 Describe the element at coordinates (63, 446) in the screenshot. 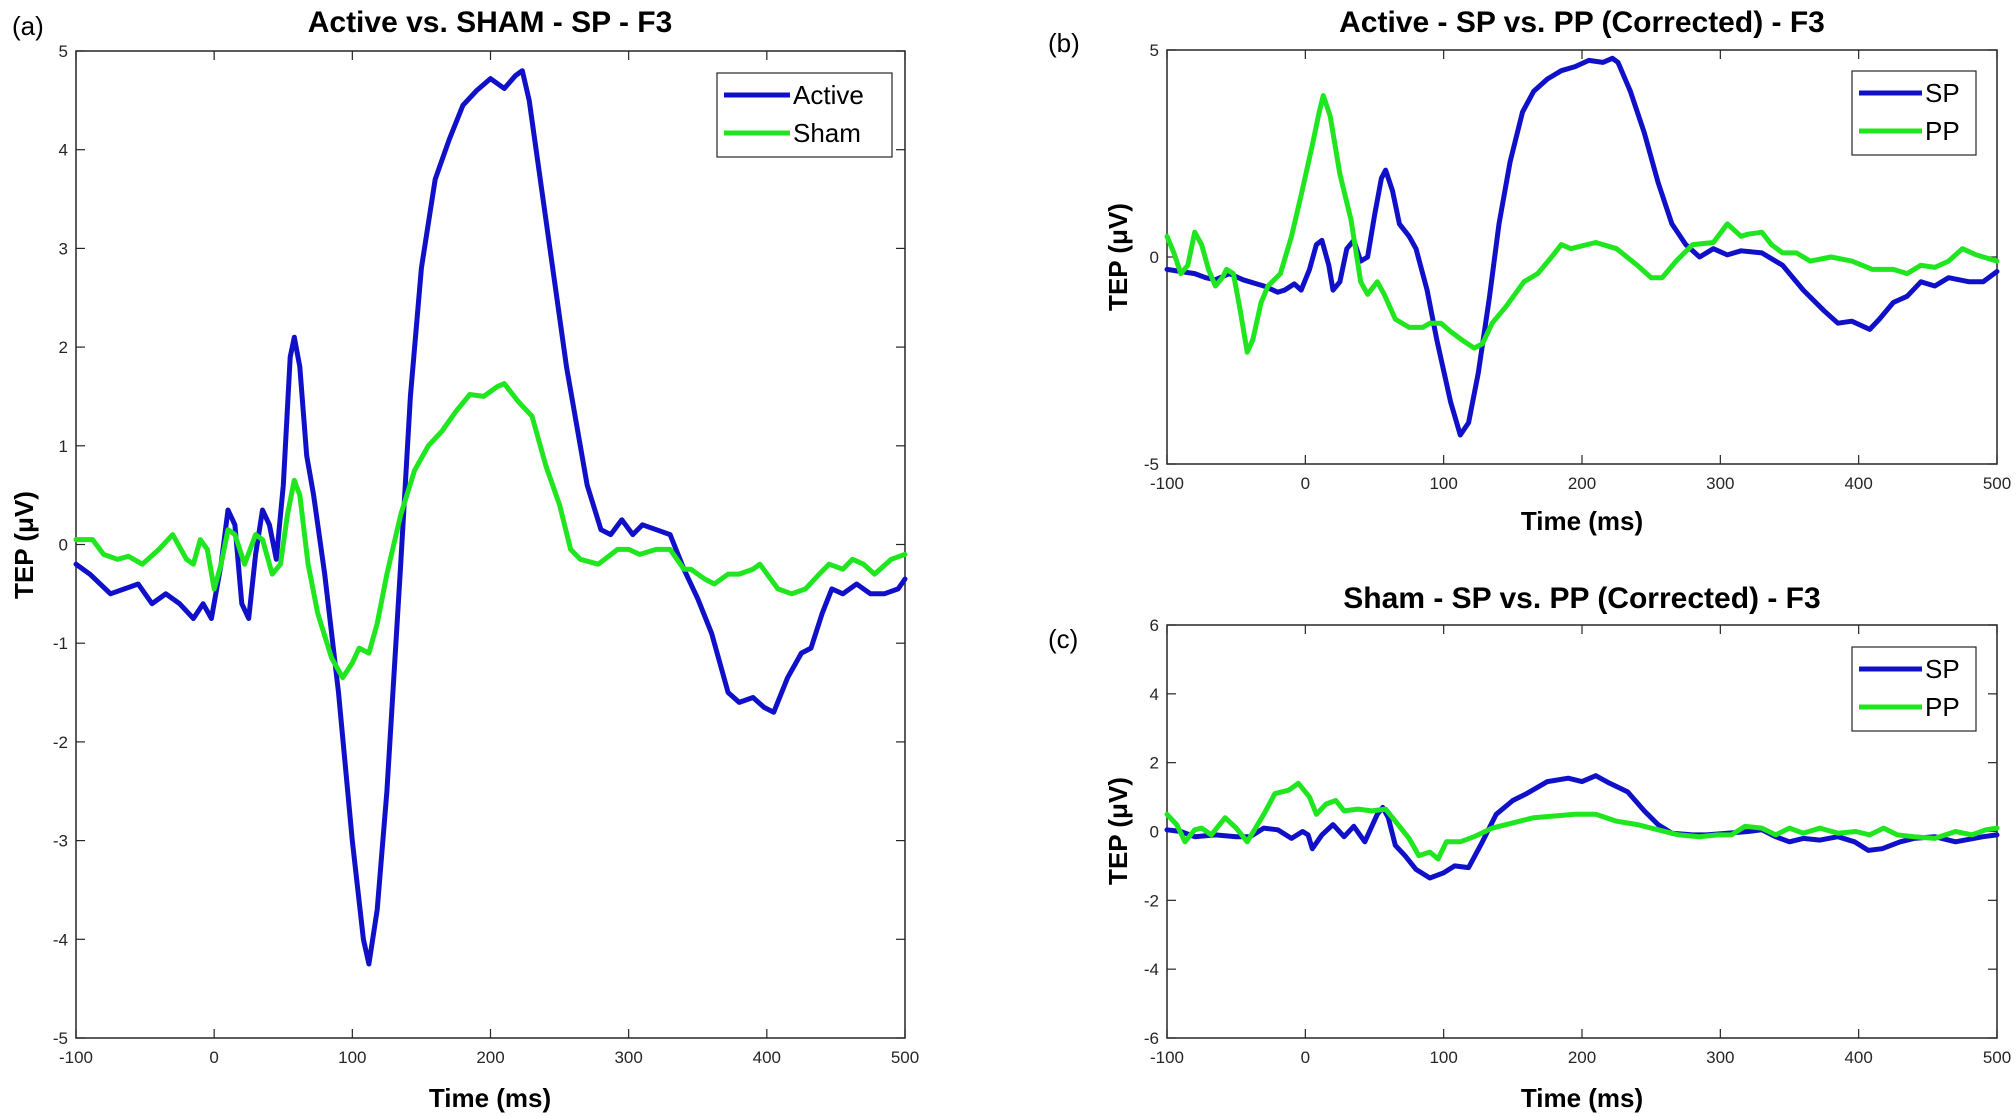

I see `y-tick-label: 1` at that location.